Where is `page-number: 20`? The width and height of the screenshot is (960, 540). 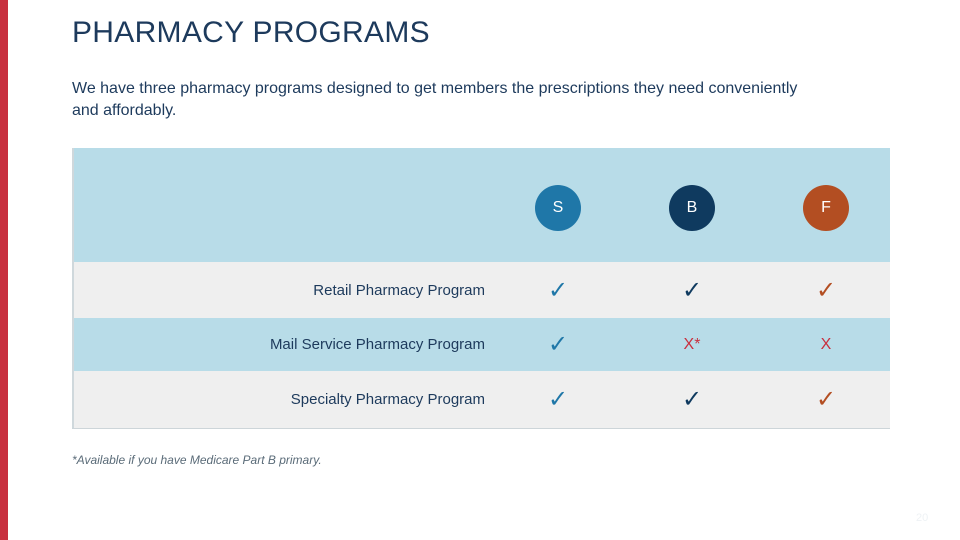
page-number: 20 is located at coordinates (922, 518).